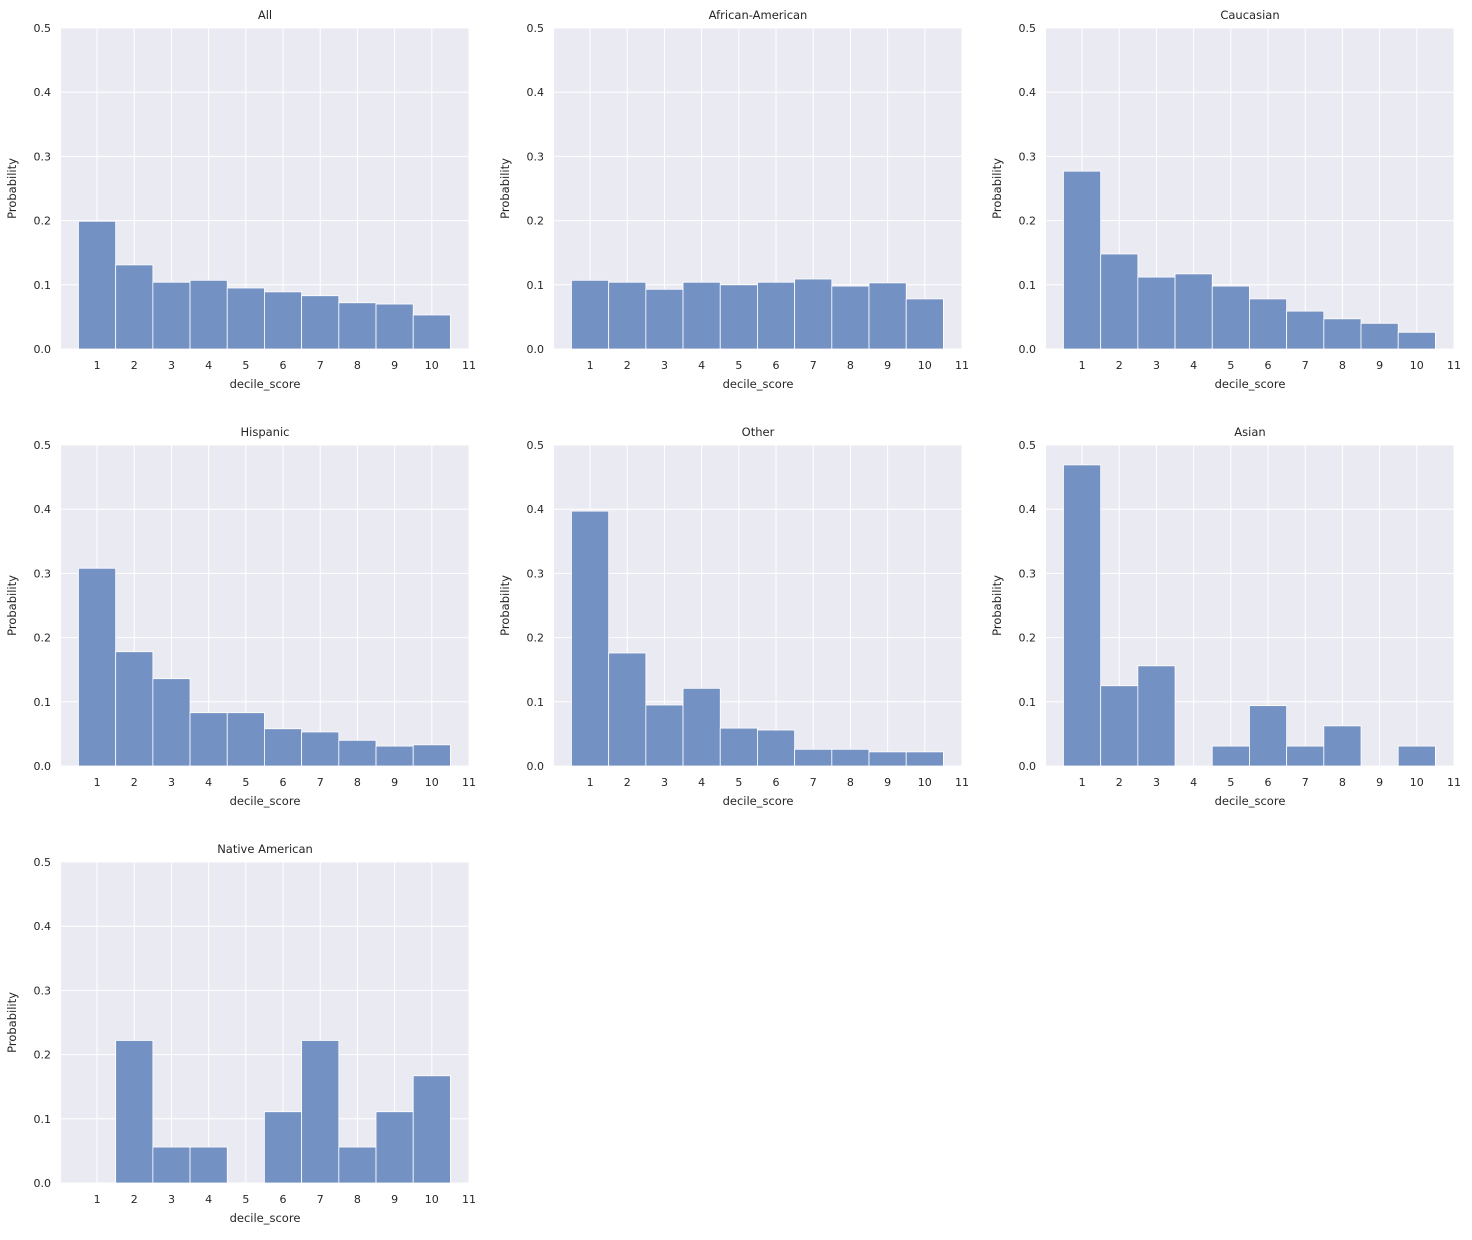 This screenshot has height=1240, width=1472. What do you see at coordinates (536, 221) in the screenshot?
I see `y-tick-label: 0.2` at bounding box center [536, 221].